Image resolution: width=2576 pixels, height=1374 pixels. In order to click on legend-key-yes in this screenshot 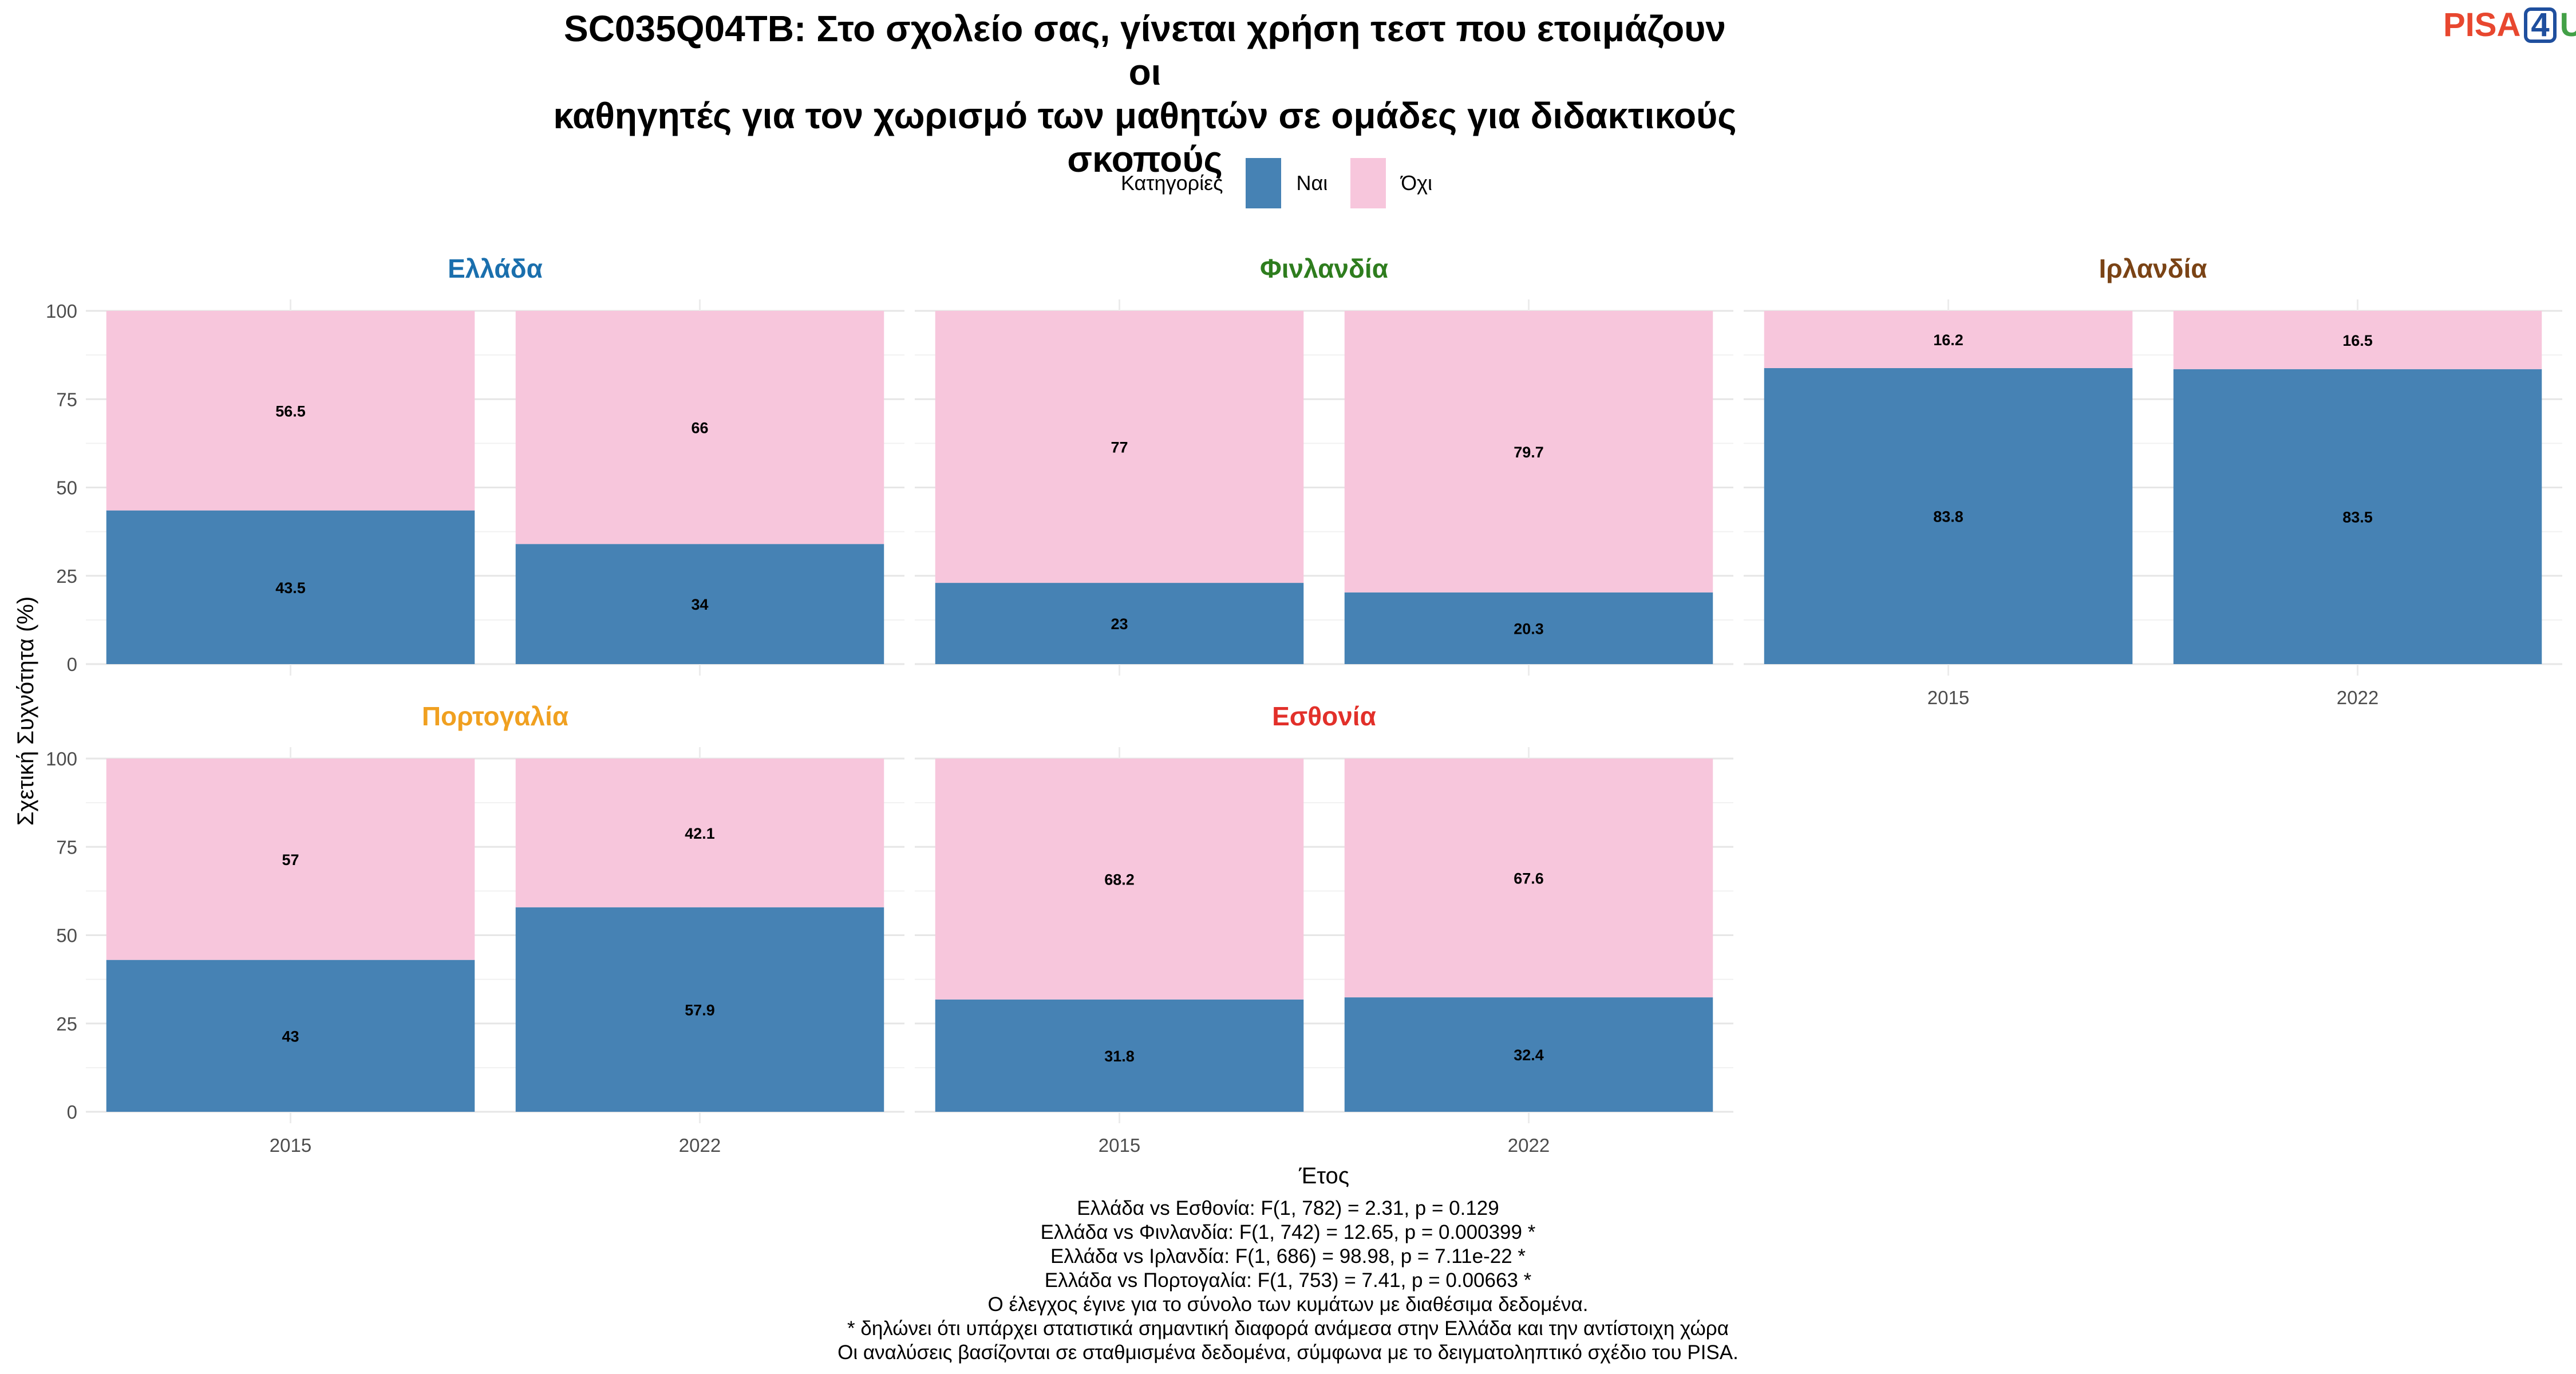, I will do `click(1264, 183)`.